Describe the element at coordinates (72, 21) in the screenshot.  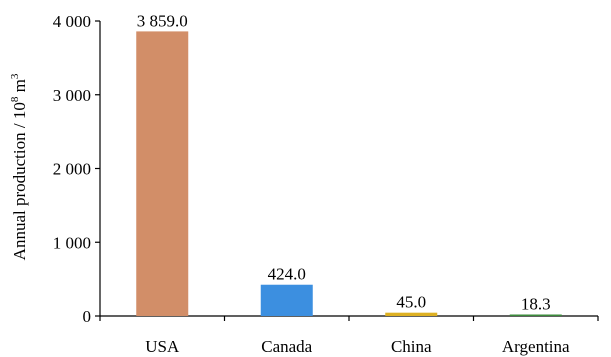
I see `y-tick-label: 4 000` at that location.